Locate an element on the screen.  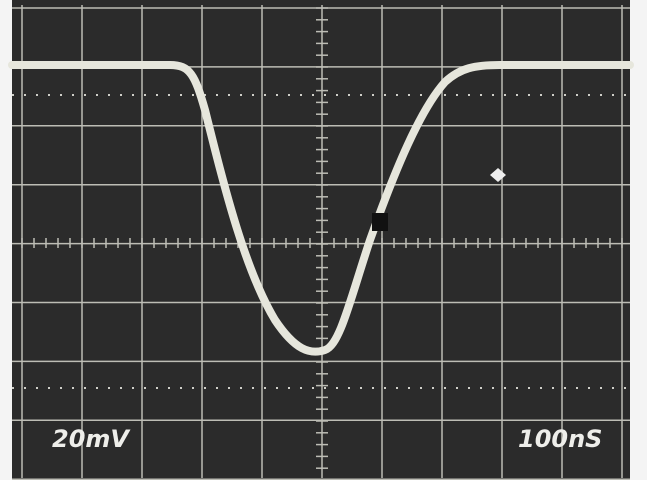
marker is located at coordinates (380, 222).